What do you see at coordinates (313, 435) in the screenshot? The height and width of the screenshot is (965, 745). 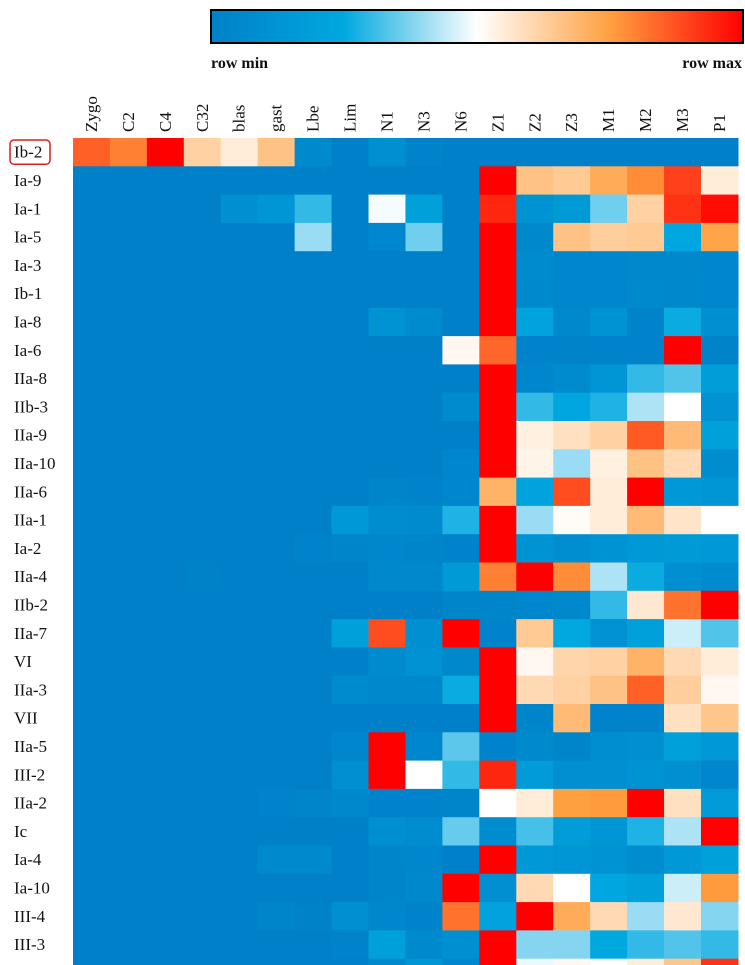 I see `cell-iia-9-lbe` at bounding box center [313, 435].